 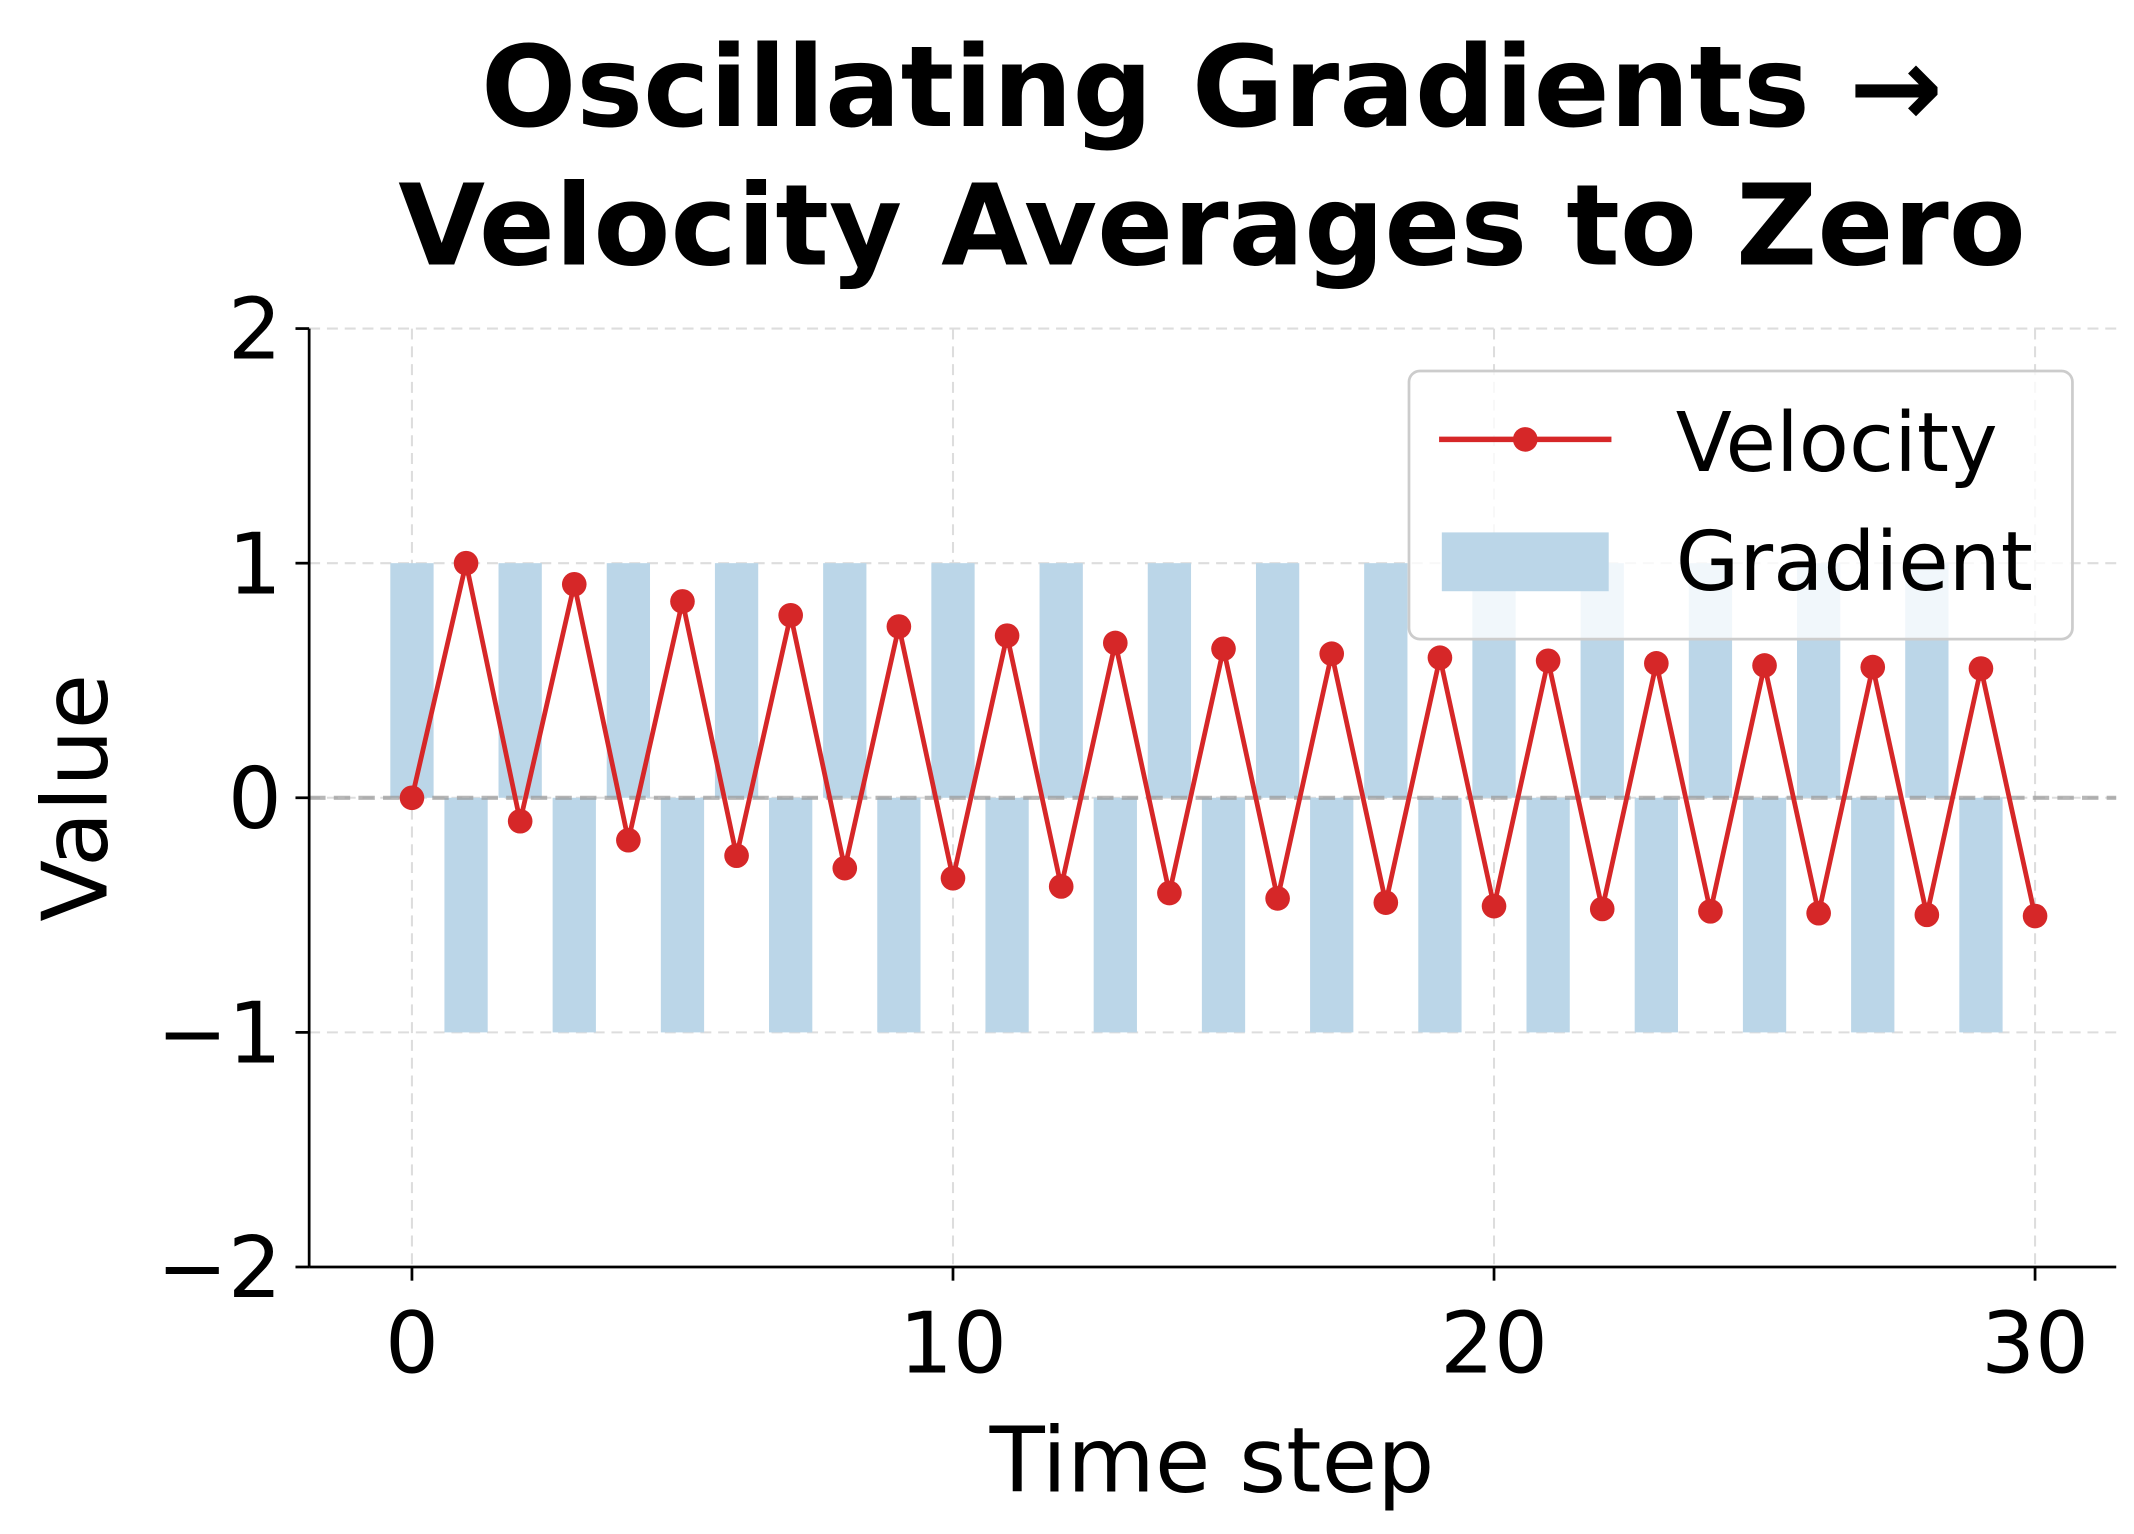 I want to click on y-axis-label: Value, so click(x=76, y=798).